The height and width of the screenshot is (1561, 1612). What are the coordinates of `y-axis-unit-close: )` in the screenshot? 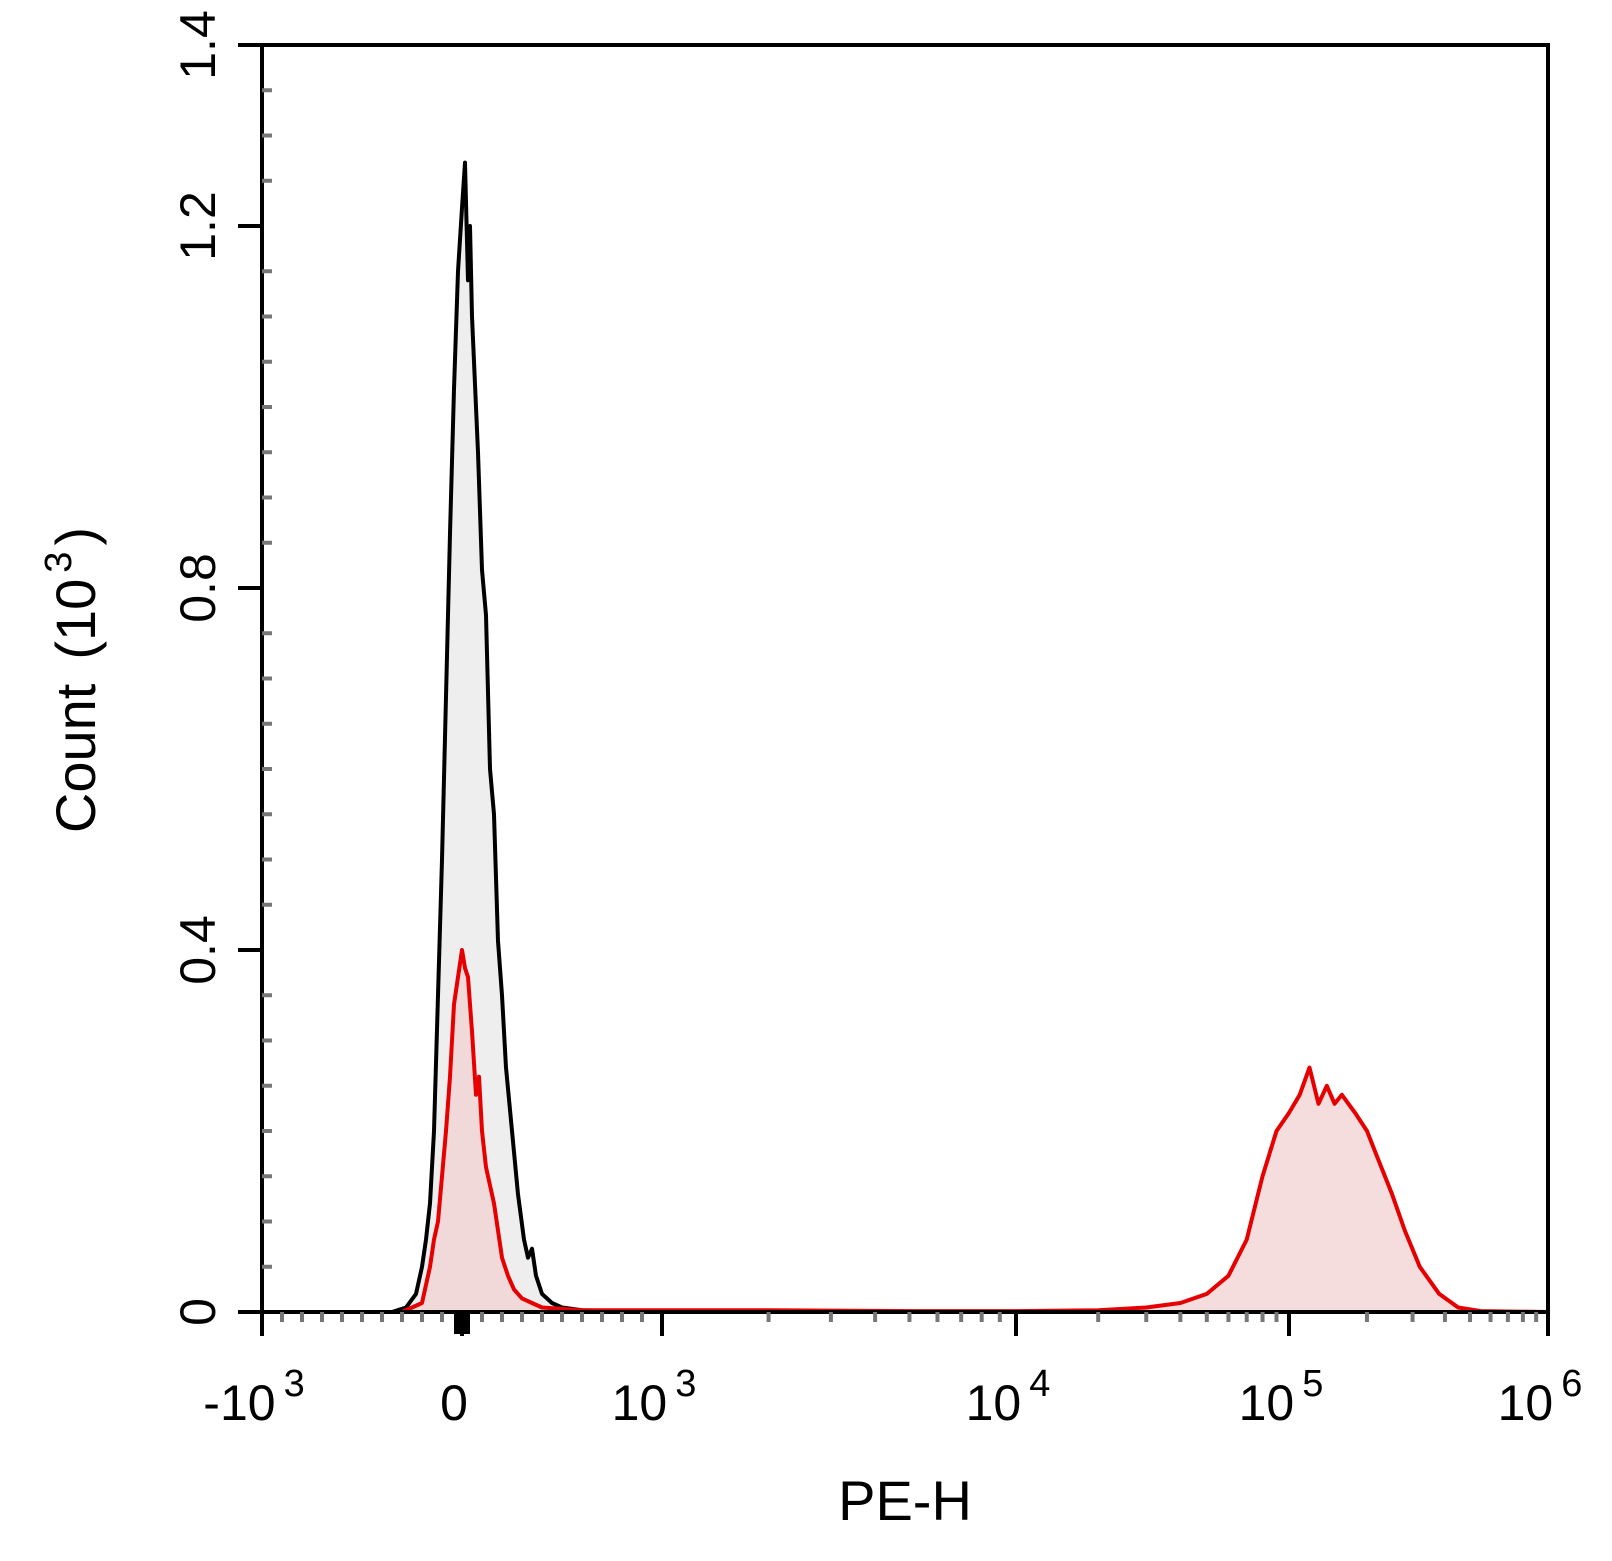 It's located at (75, 536).